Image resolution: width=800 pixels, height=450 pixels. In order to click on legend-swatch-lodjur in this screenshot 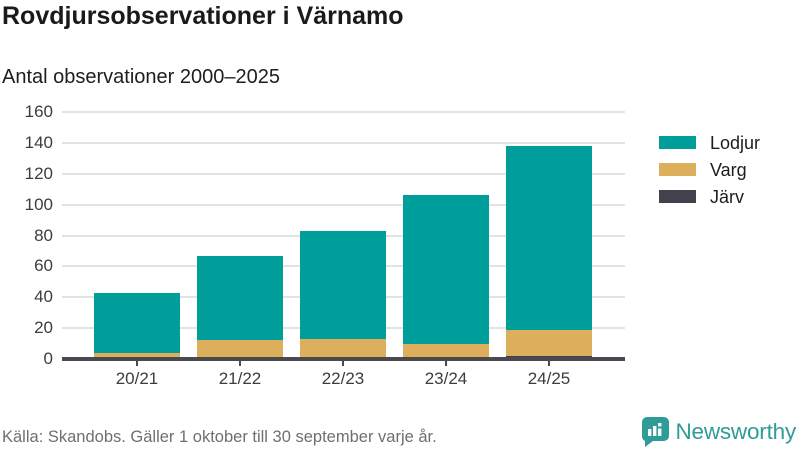, I will do `click(677, 142)`.